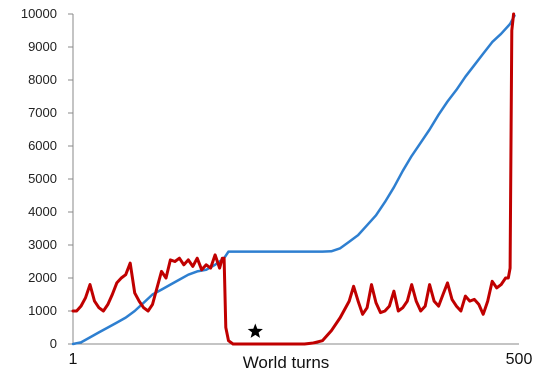  I want to click on x-axis-label: World turns, so click(286, 362).